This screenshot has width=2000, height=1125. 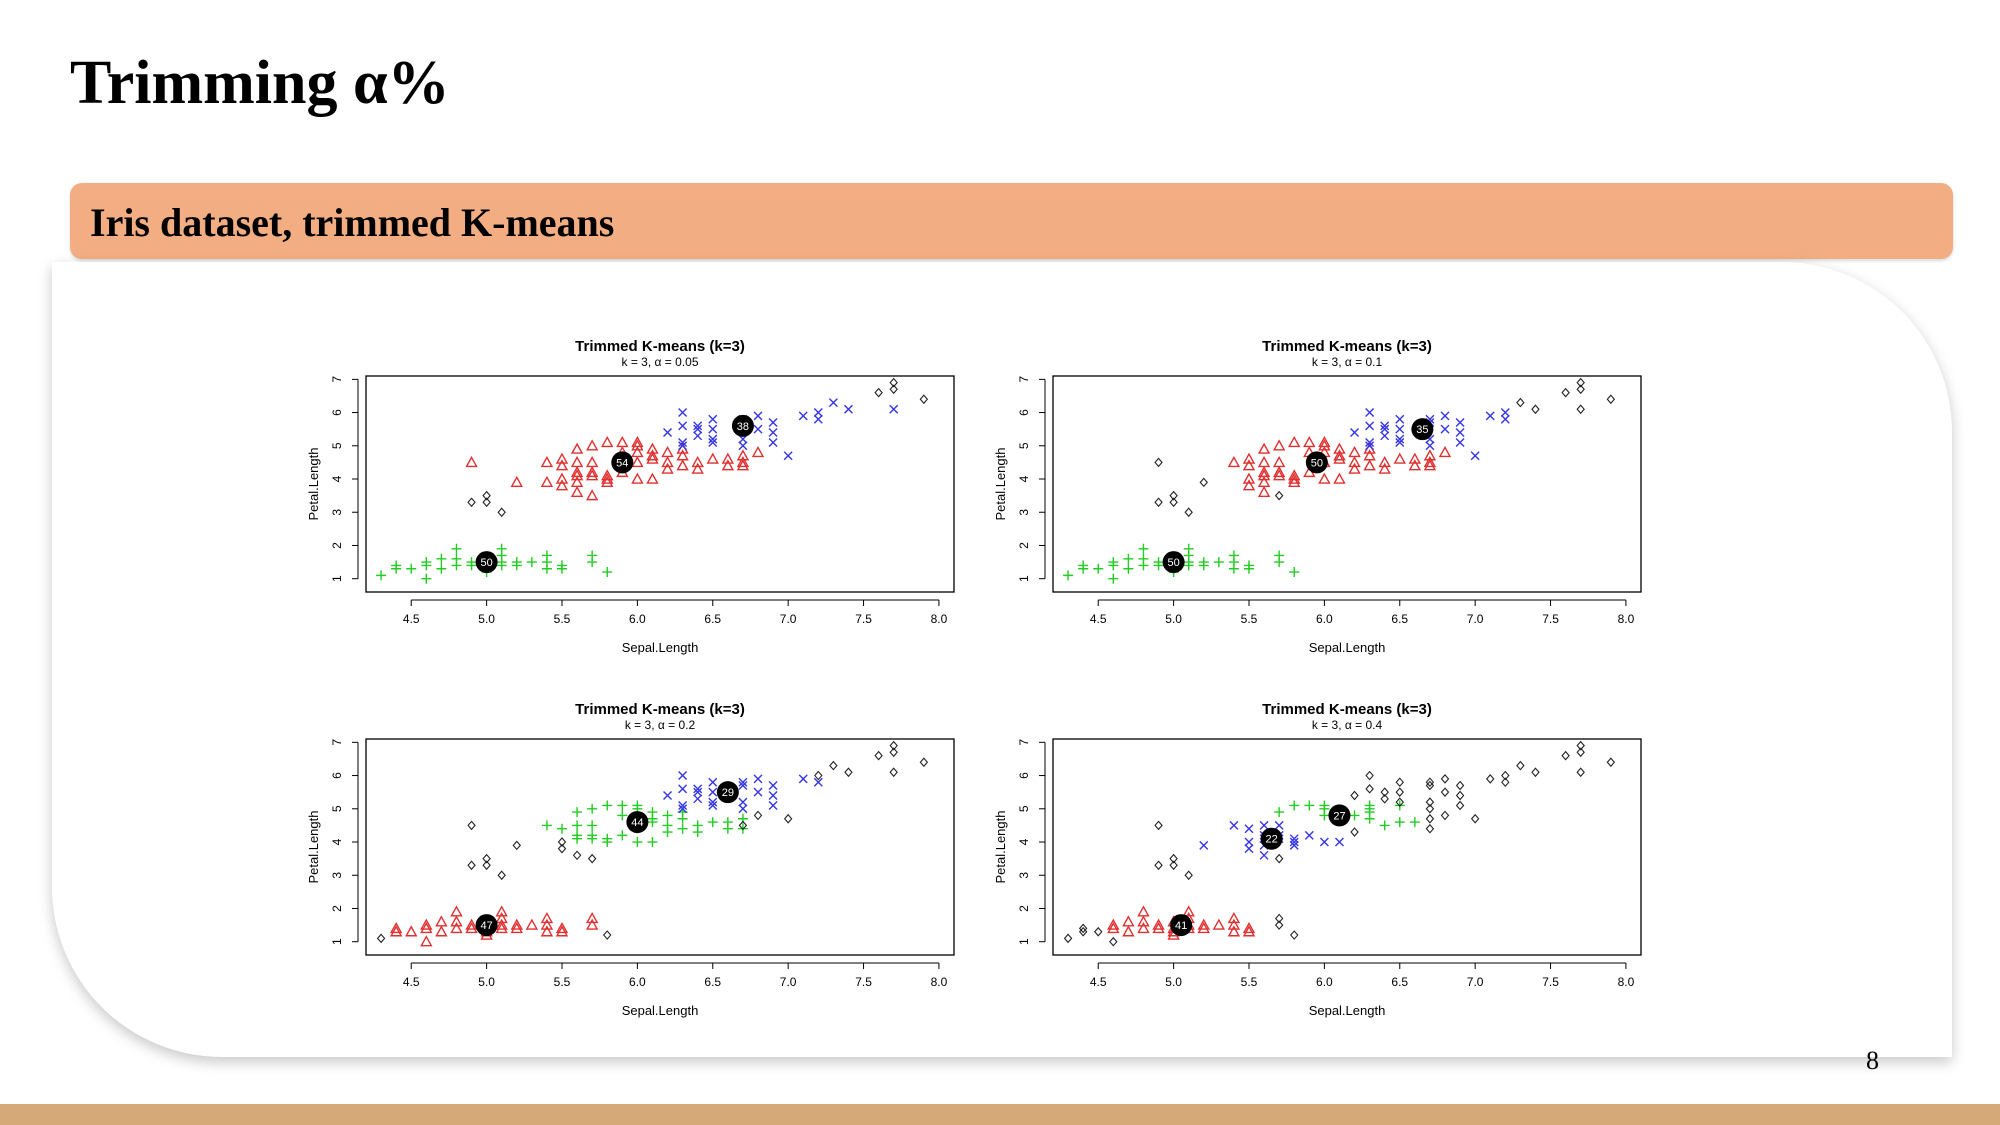 I want to click on cluster-center-label: 44, so click(x=637, y=823).